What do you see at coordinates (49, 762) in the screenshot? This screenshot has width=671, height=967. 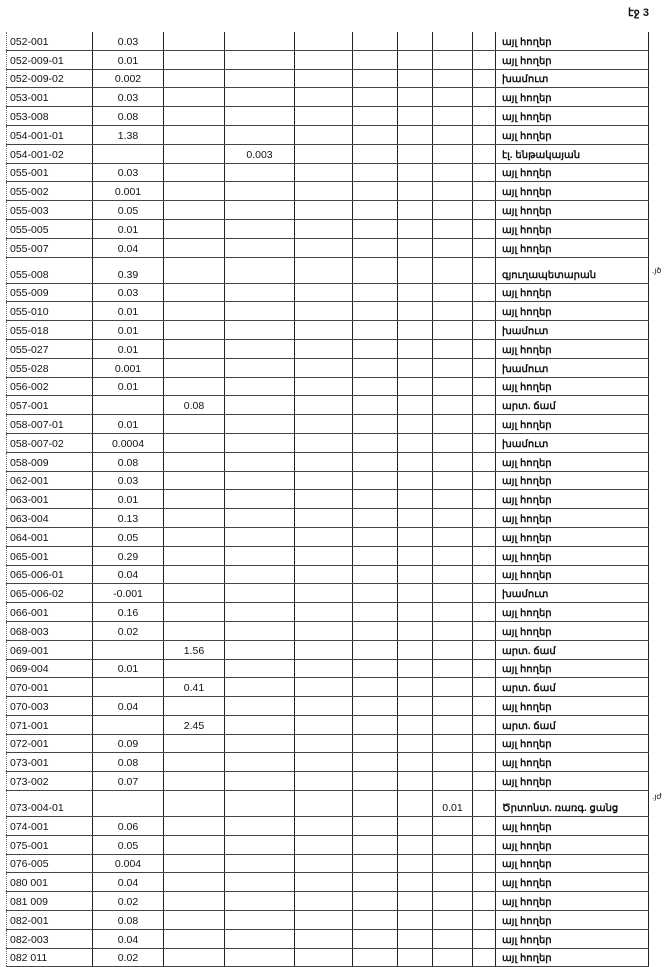 I see `parcel-id-cell: 073-001` at bounding box center [49, 762].